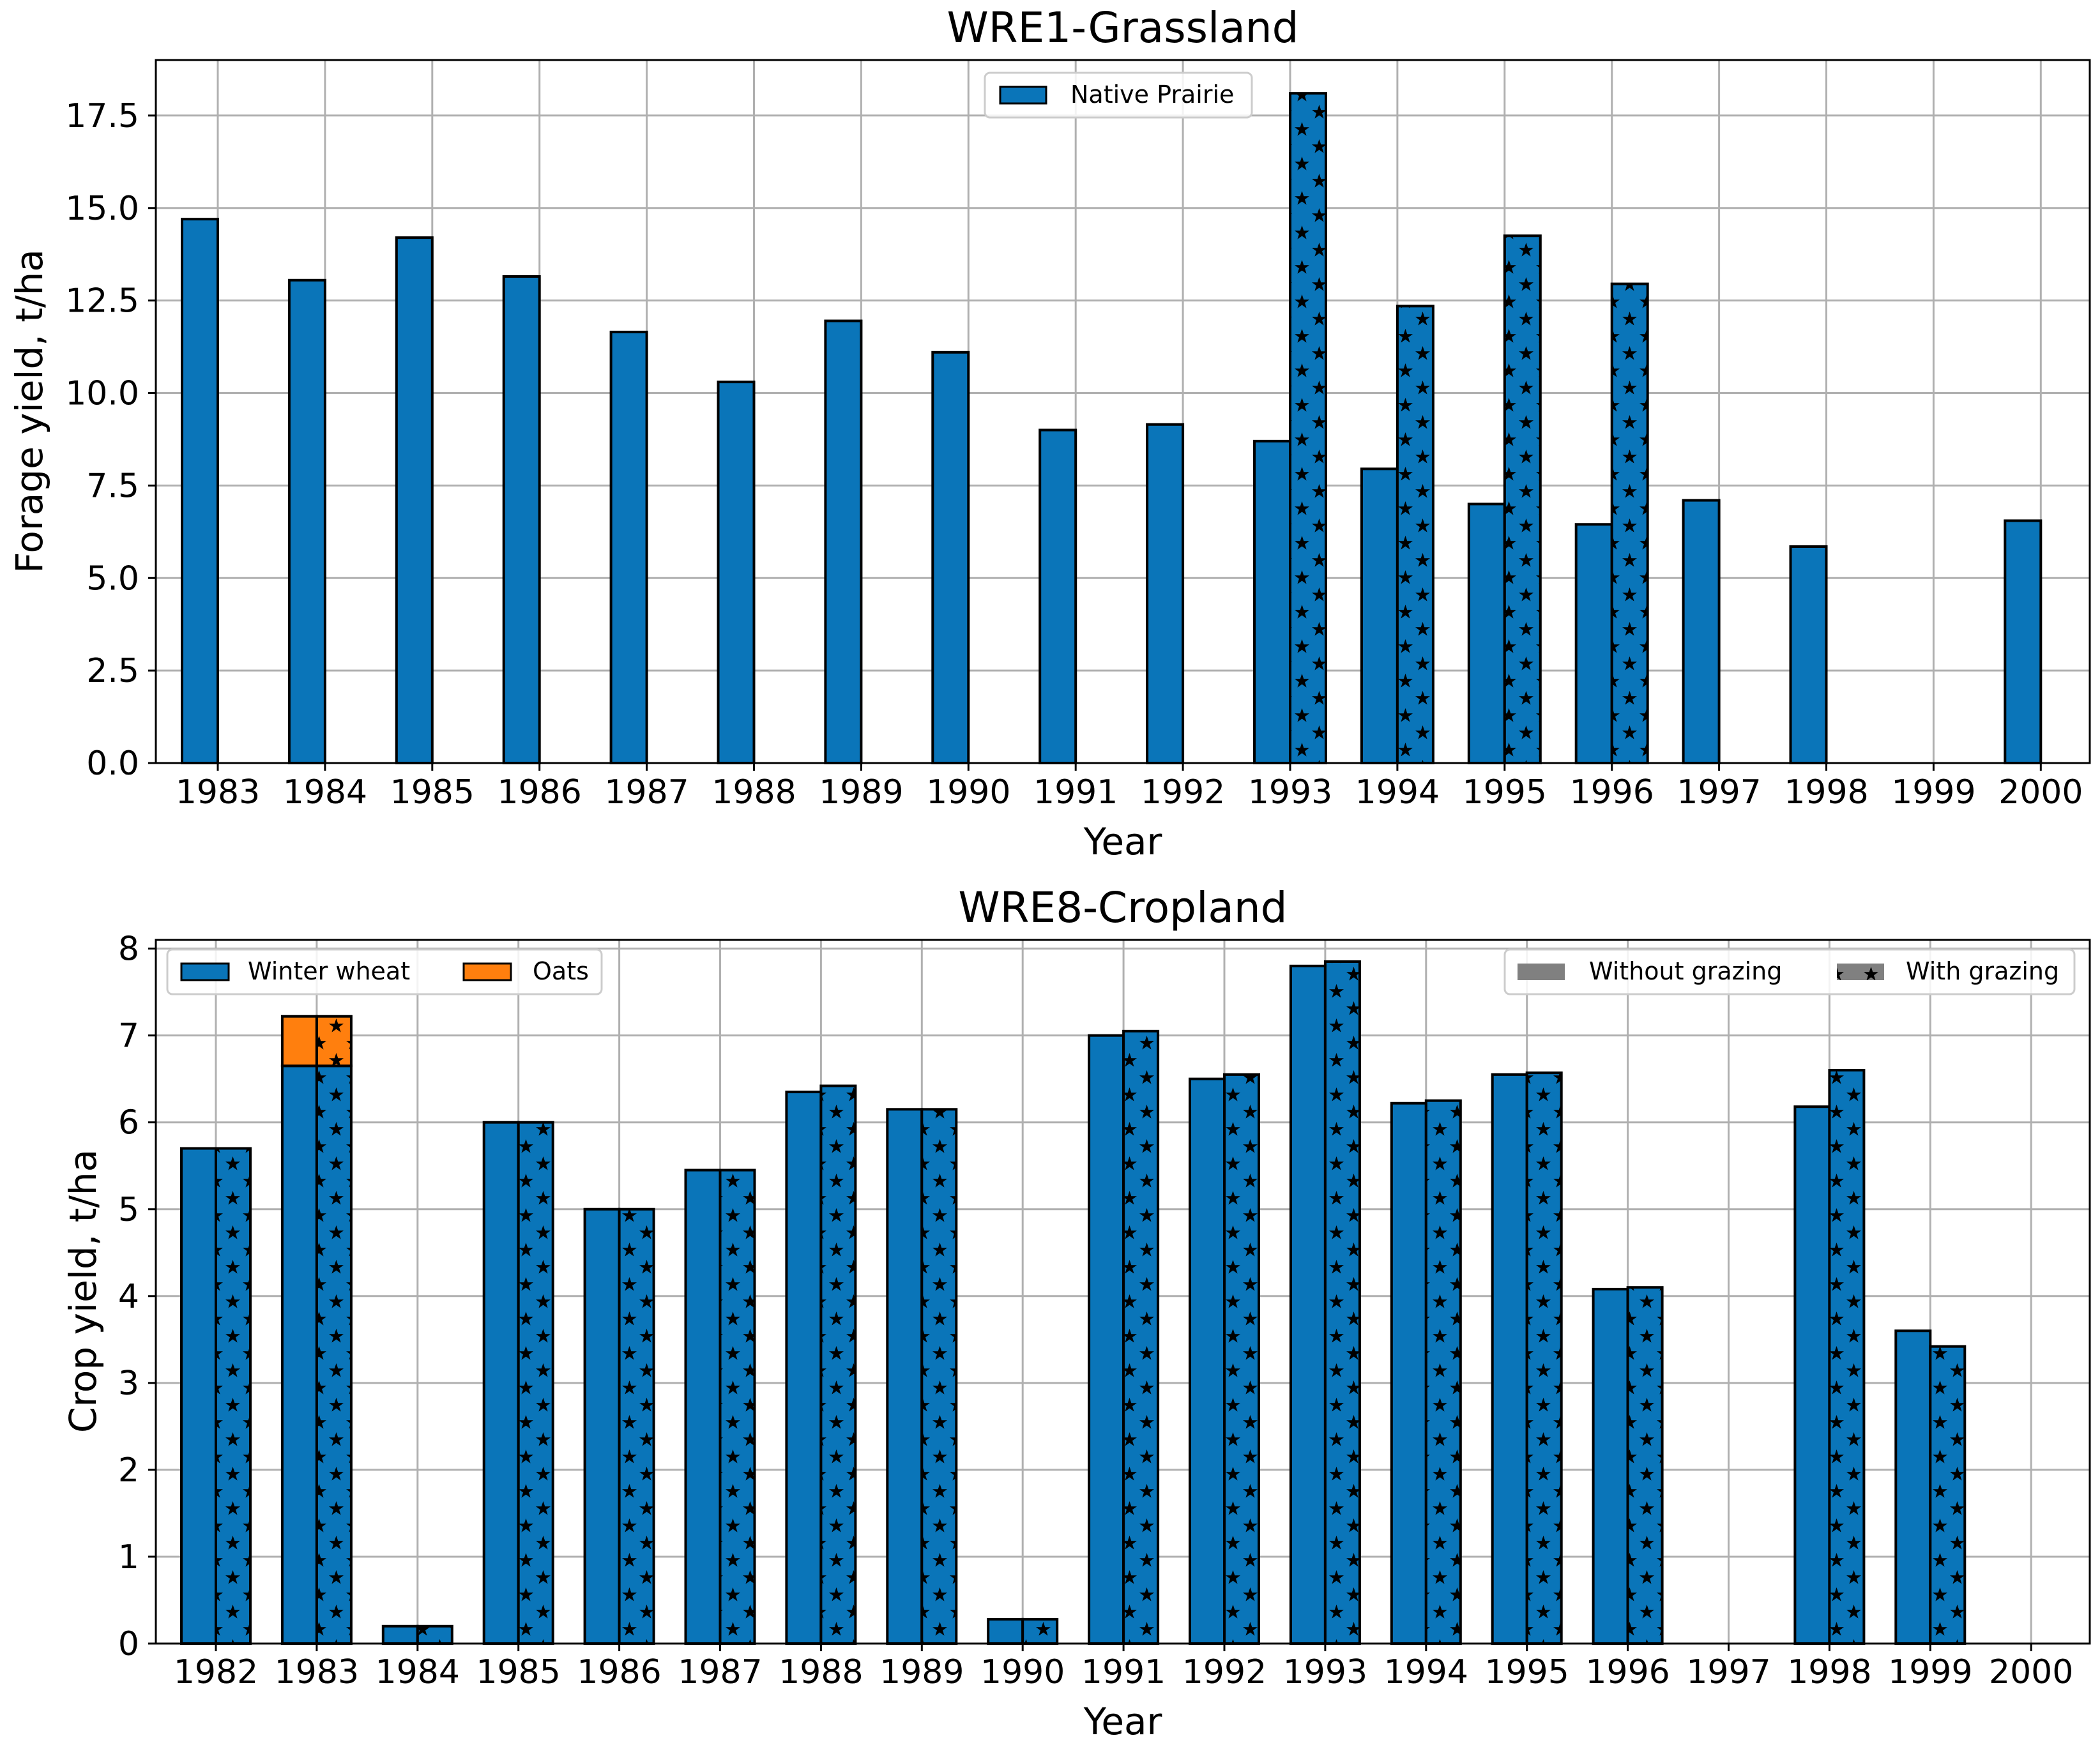 Image resolution: width=2100 pixels, height=1747 pixels. What do you see at coordinates (921, 1672) in the screenshot?
I see `cropland-x-tick-label: 1989` at bounding box center [921, 1672].